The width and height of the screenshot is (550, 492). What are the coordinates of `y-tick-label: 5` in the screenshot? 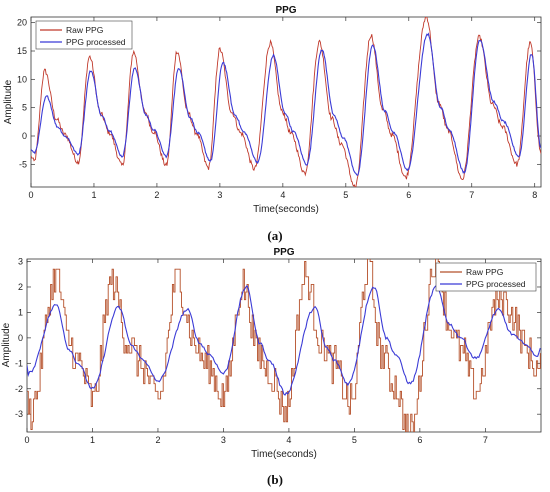 It's located at (24, 108).